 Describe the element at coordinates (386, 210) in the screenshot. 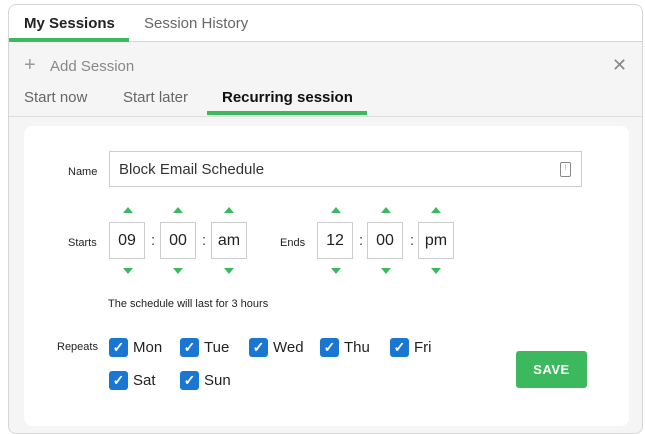

I see `end-minute-up-arrow-icon` at that location.